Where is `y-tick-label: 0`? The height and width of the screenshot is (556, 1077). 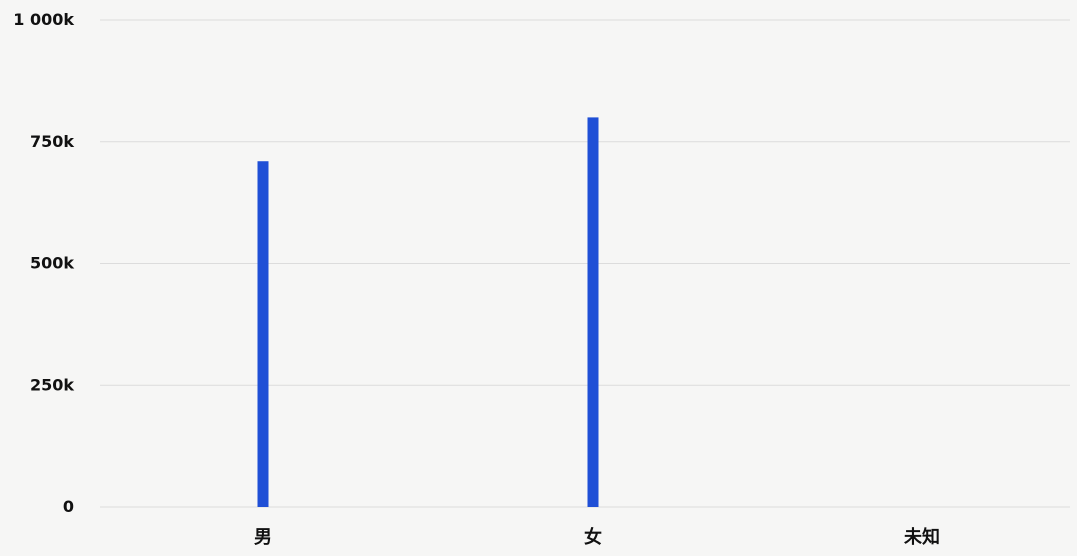
y-tick-label: 0 is located at coordinates (68, 506).